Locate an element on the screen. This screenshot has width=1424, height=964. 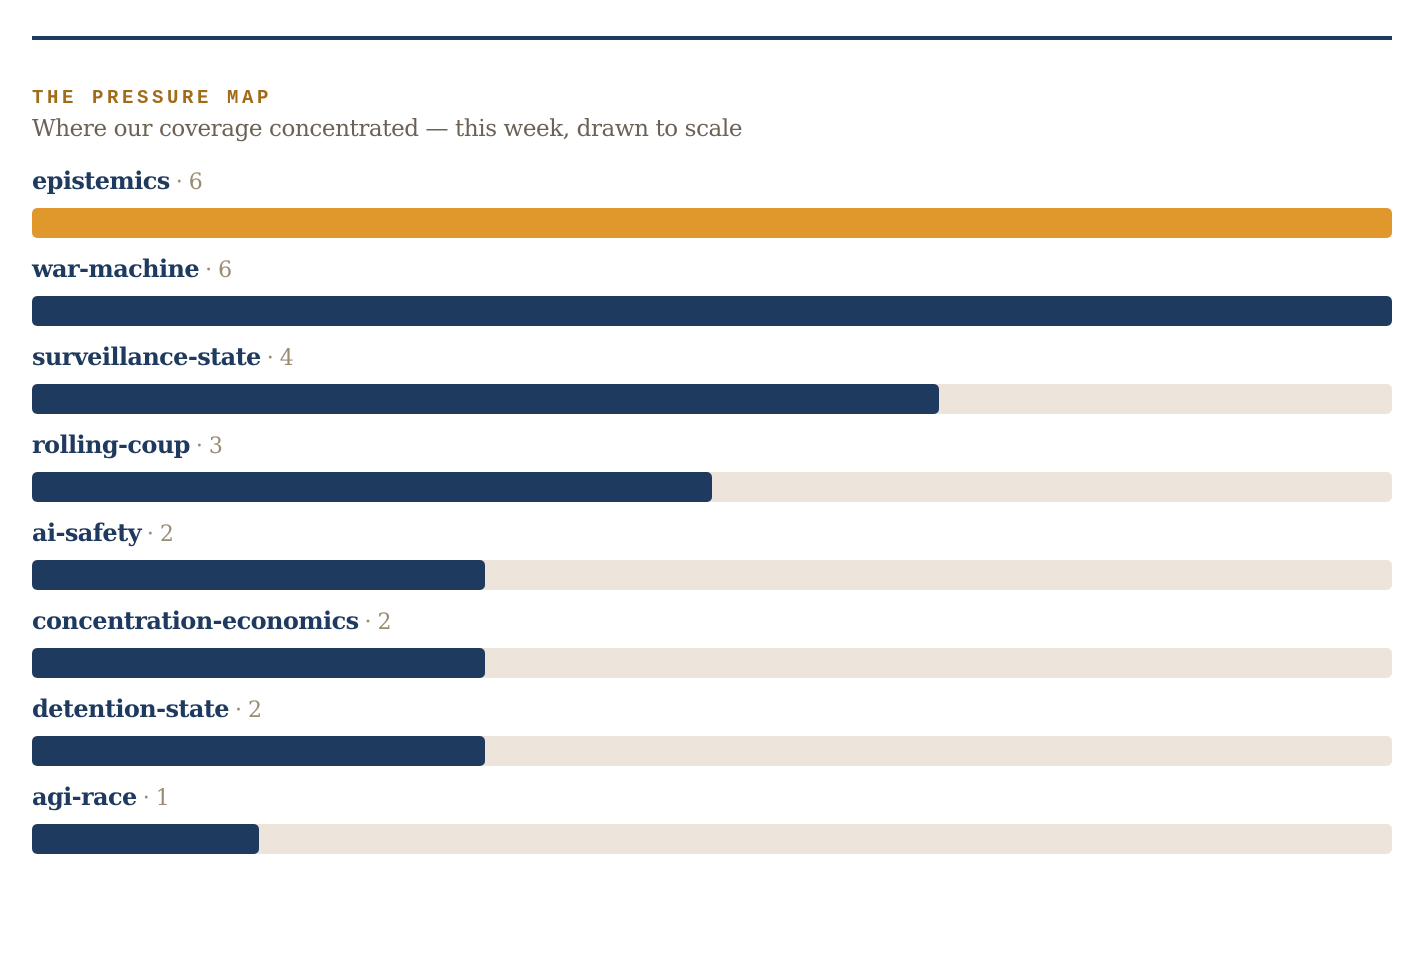
count-value: 1 is located at coordinates (162, 798).